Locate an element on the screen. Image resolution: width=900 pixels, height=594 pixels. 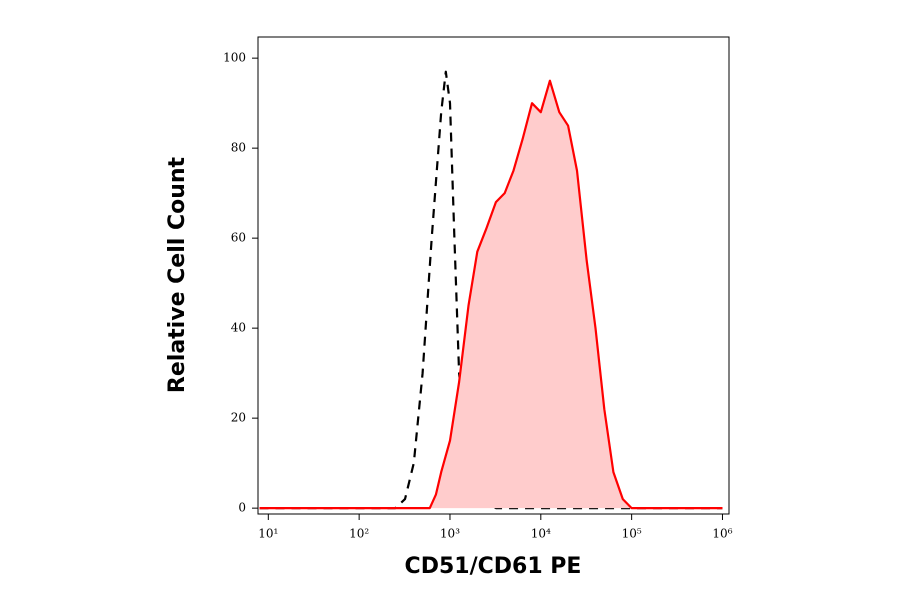
y-tick-label: 60 is located at coordinates (238, 238).